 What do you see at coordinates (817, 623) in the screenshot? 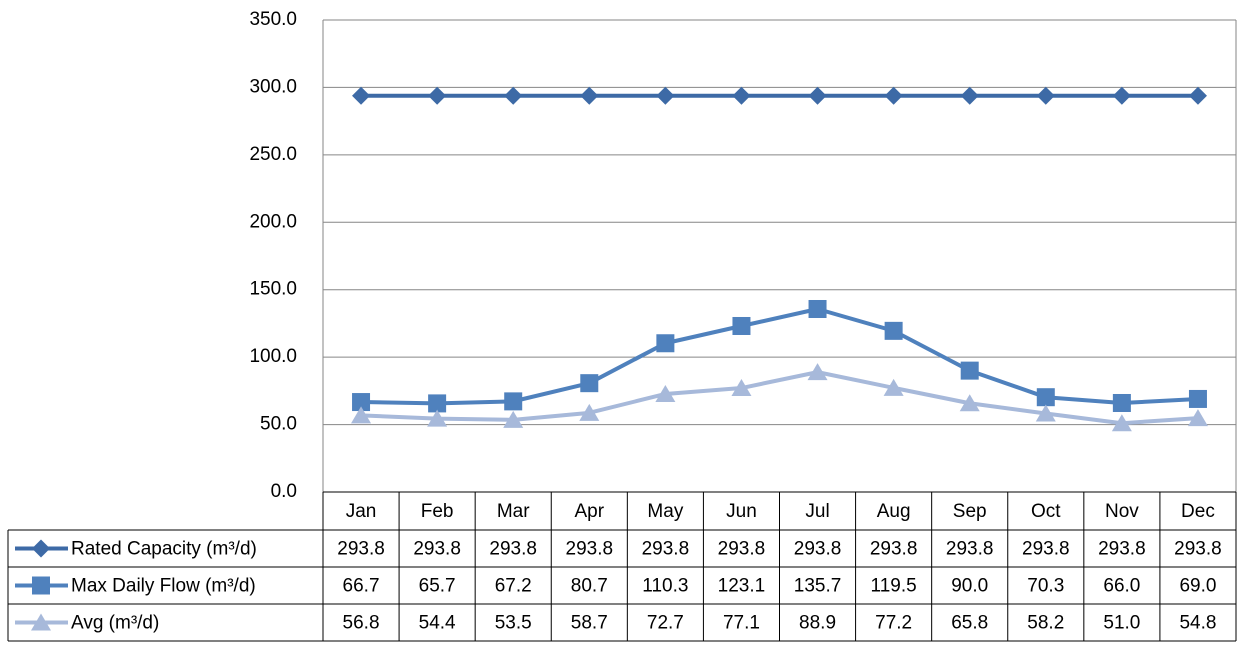
I see `table-value: 88.9` at bounding box center [817, 623].